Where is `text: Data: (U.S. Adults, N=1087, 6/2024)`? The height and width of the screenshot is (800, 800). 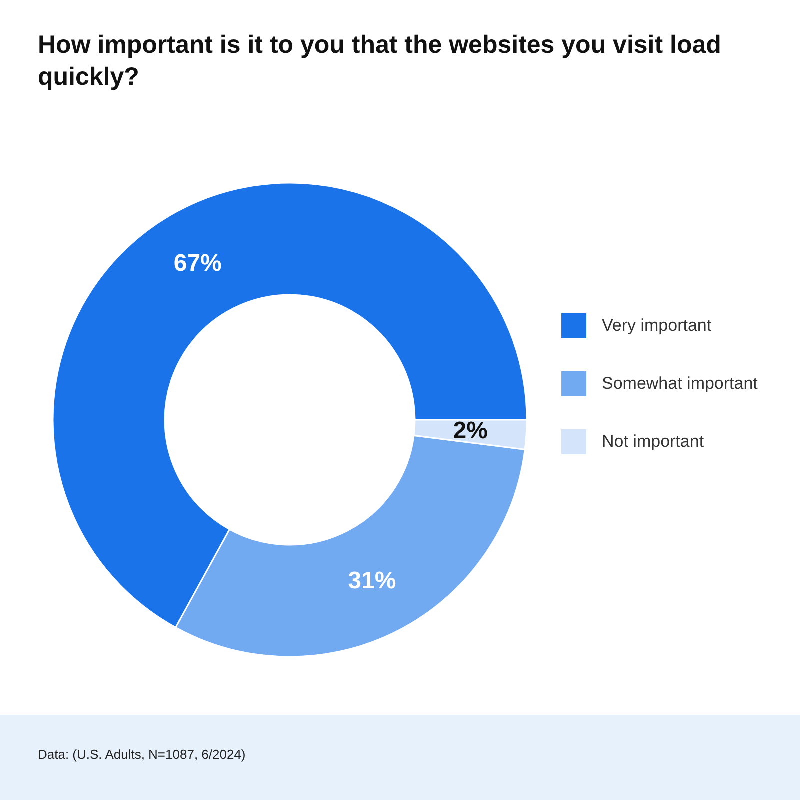 text: Data: (U.S. Adults, N=1087, 6/2024) is located at coordinates (142, 754).